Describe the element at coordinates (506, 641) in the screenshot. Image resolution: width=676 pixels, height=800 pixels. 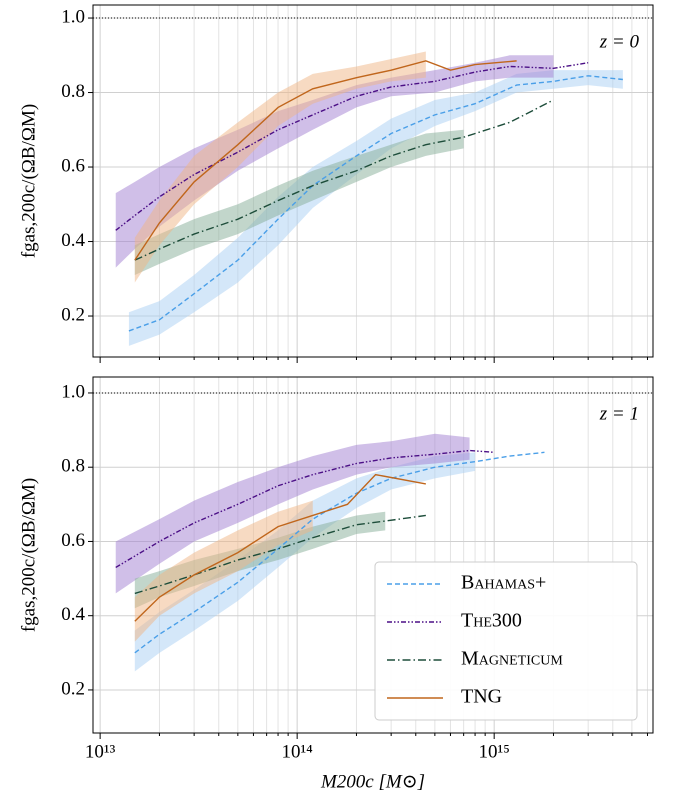
I see `legend-box` at that location.